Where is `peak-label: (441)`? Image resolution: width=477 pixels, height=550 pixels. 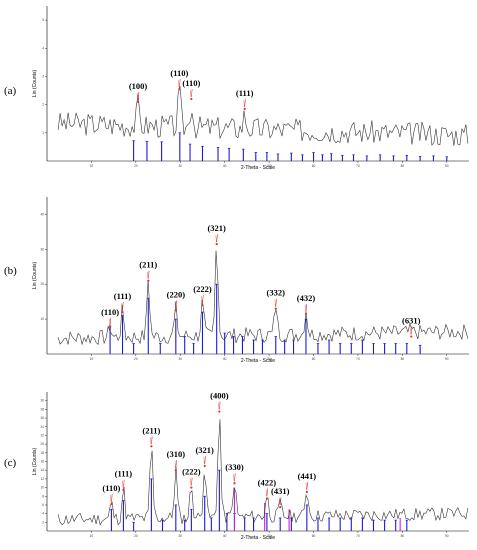 peak-label: (441) is located at coordinates (307, 476).